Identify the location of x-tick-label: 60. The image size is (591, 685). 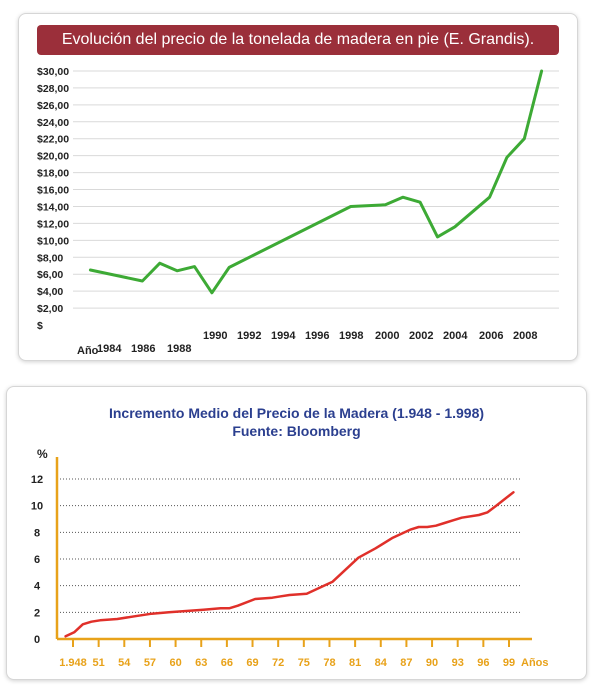
(175, 663).